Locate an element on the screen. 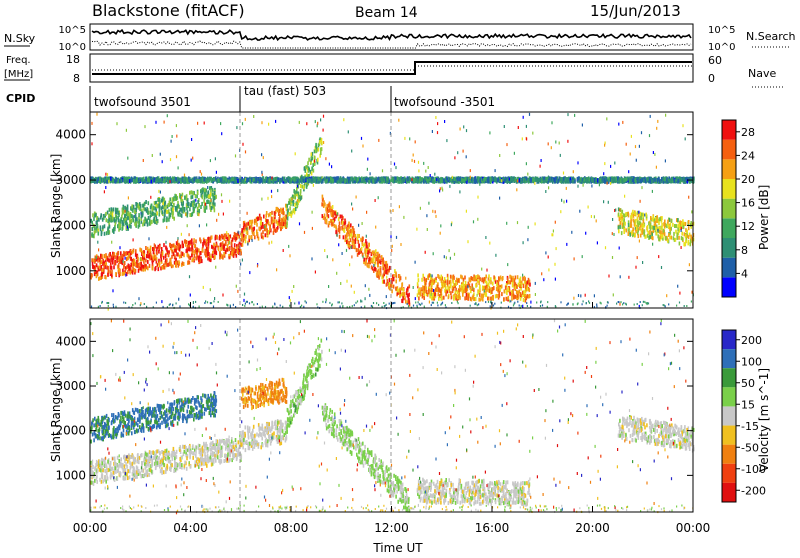 The image size is (800, 558). noise-right-tick-bottom: 10^0 is located at coordinates (721, 47).